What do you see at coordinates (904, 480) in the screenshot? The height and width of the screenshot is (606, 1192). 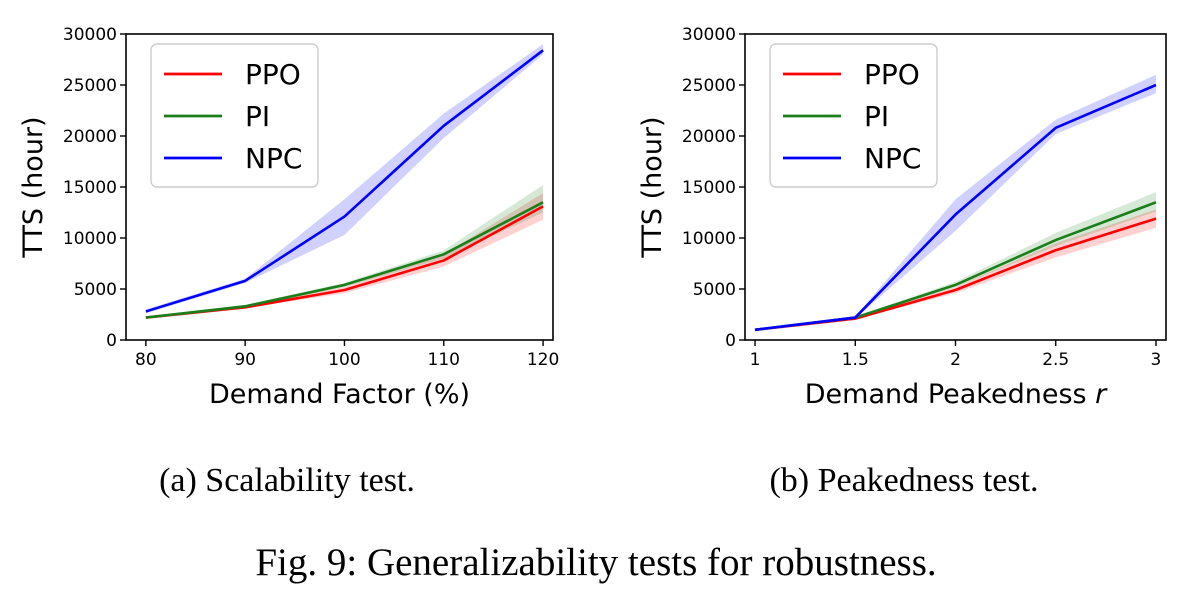 I see `subcaption-b: (b) Peakedness test.` at bounding box center [904, 480].